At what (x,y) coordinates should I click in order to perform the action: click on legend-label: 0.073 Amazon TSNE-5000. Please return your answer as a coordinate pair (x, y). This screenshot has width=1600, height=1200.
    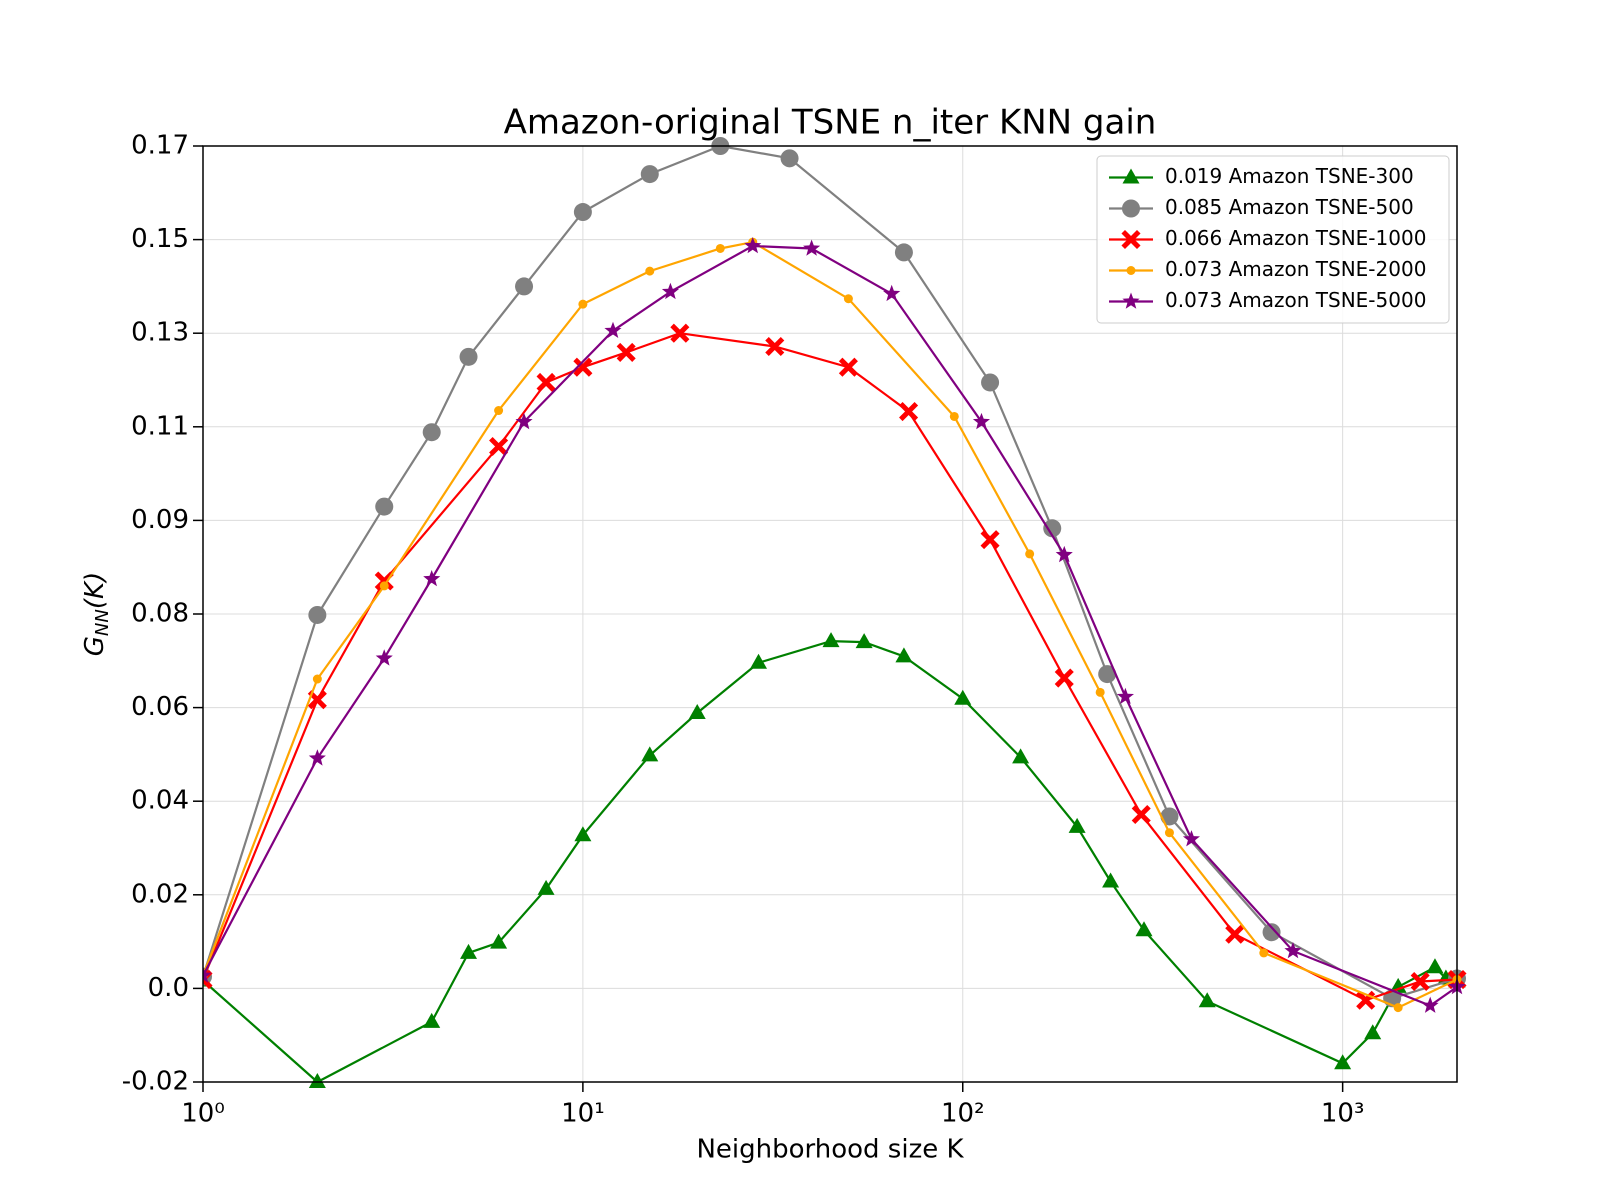
    Looking at the image, I should click on (1295, 300).